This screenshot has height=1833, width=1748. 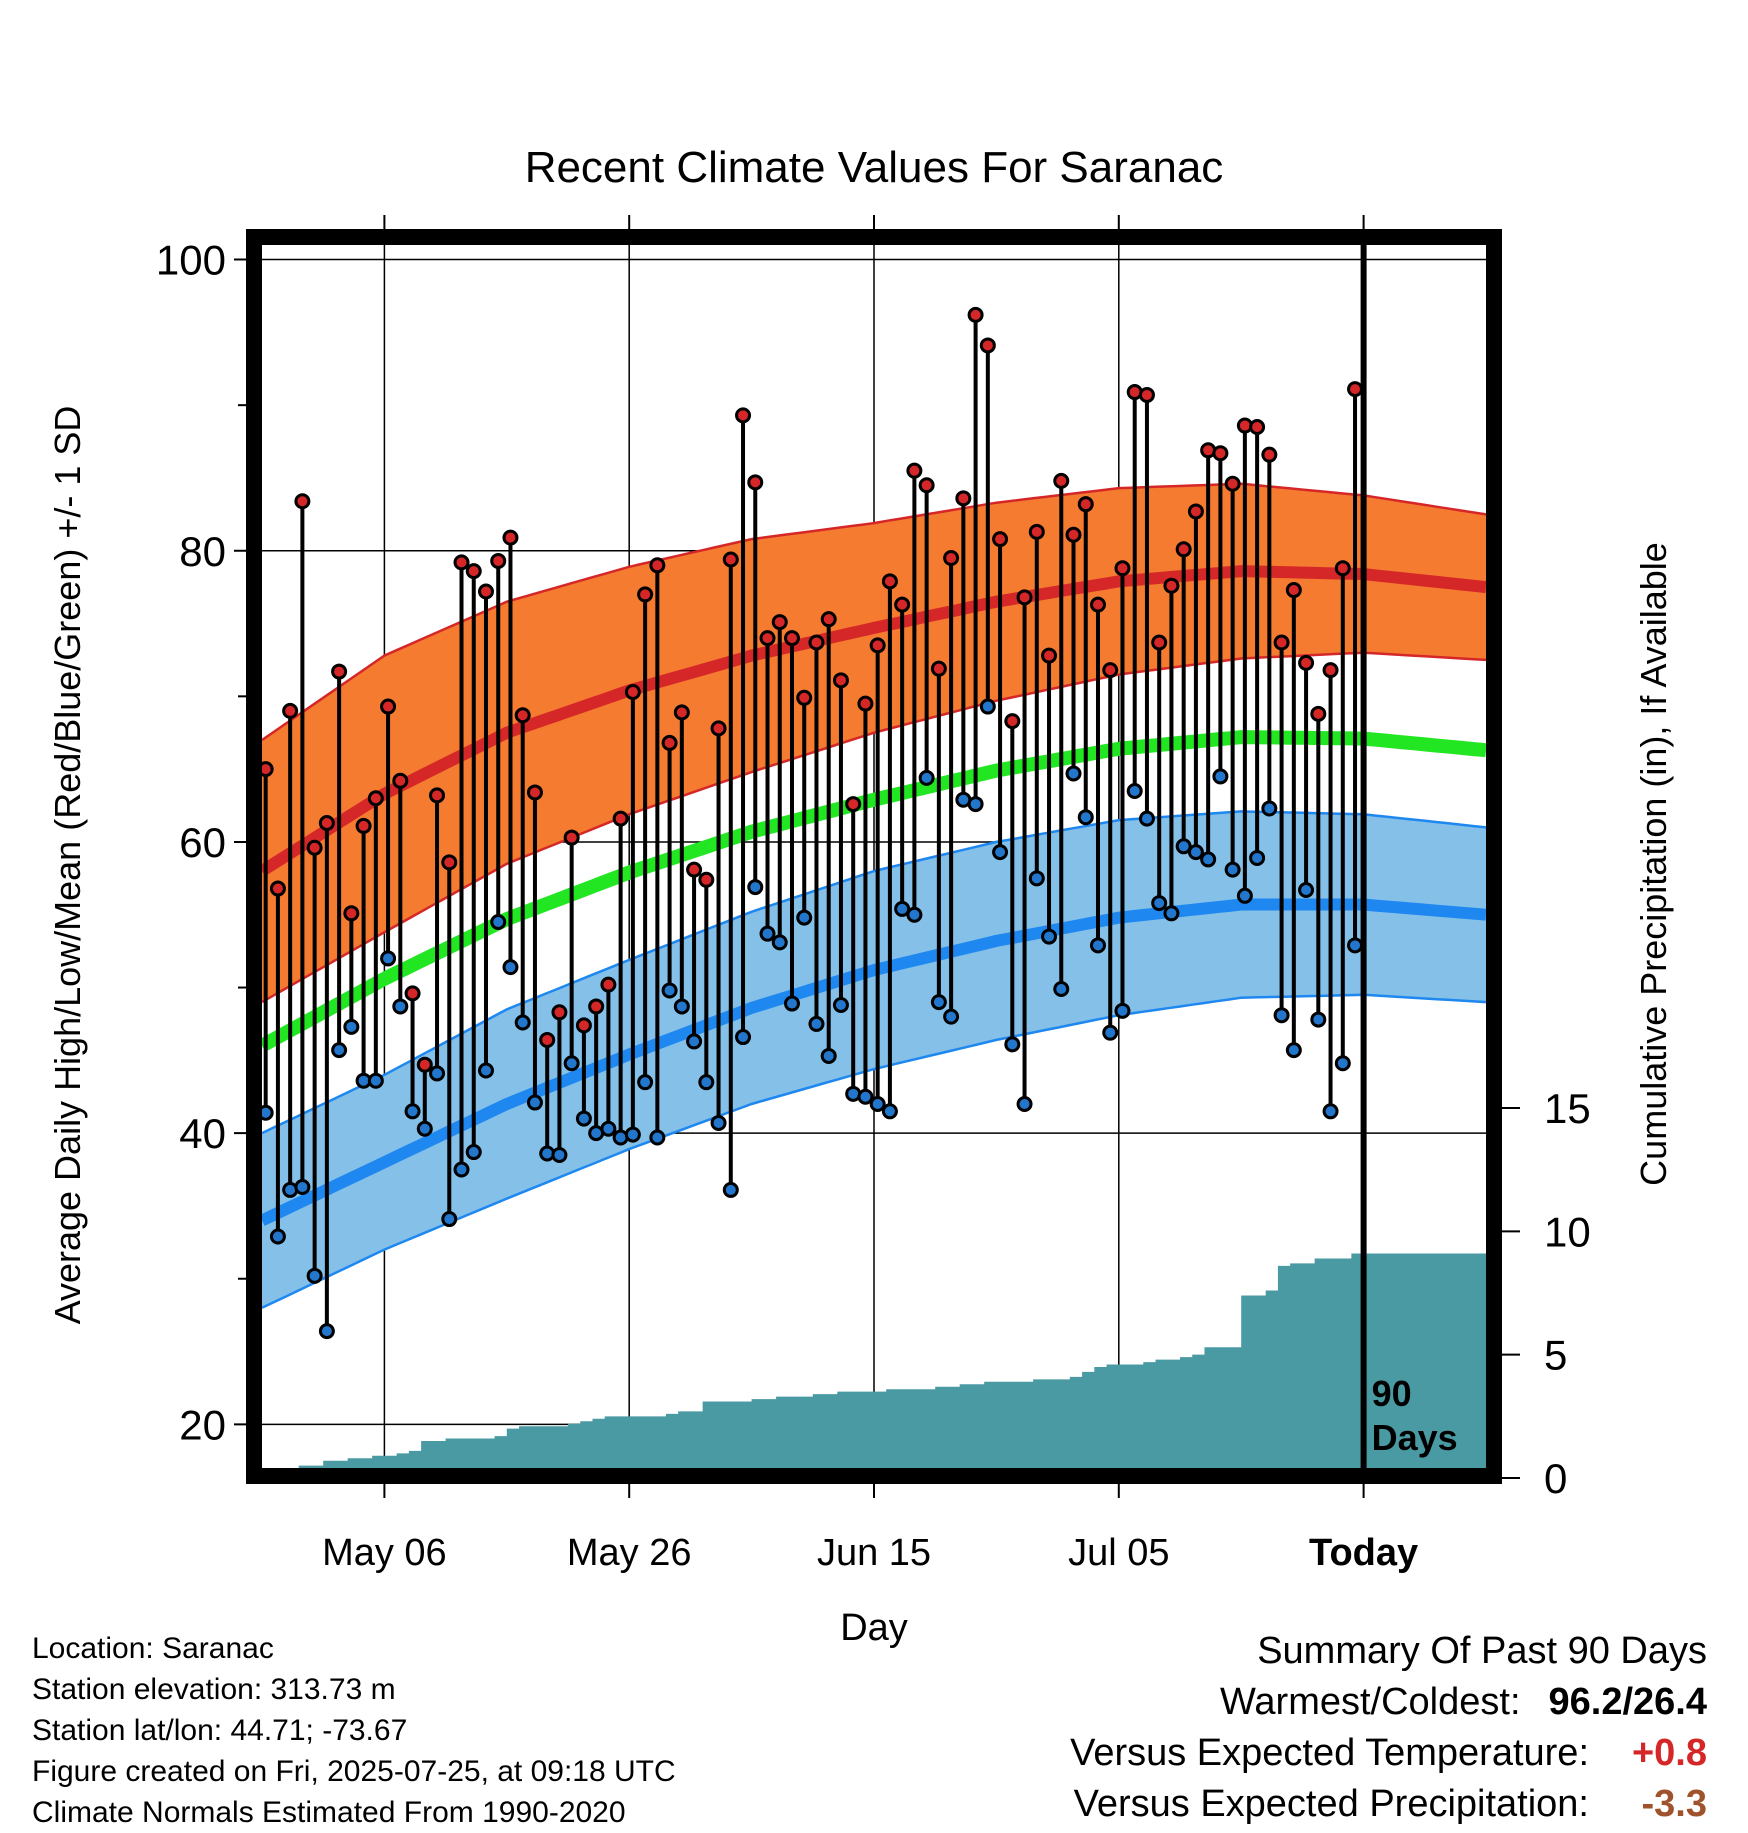 I want to click on x-tick-label-10: May 06, so click(x=384, y=1553).